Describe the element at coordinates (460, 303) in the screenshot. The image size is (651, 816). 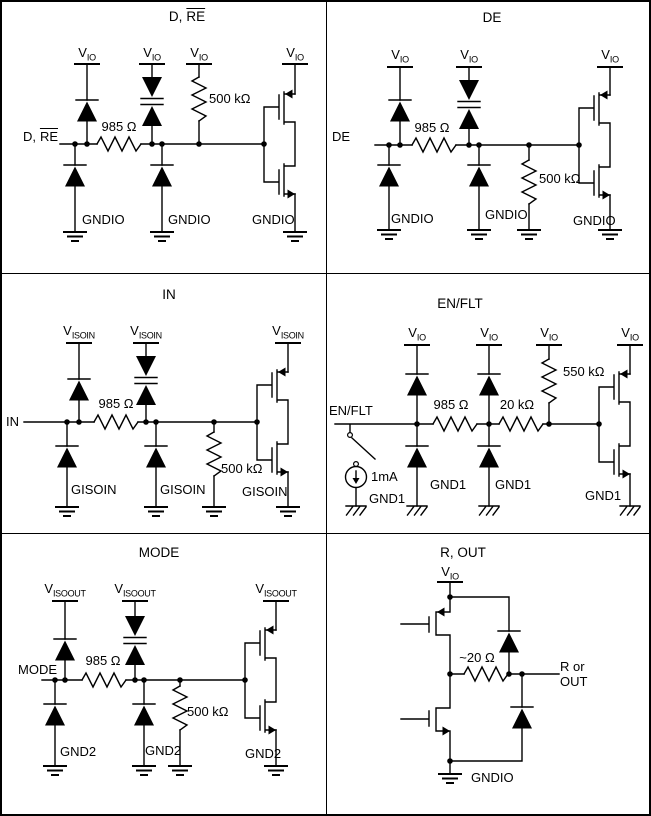
I see `panel-title: EN/FLT` at that location.